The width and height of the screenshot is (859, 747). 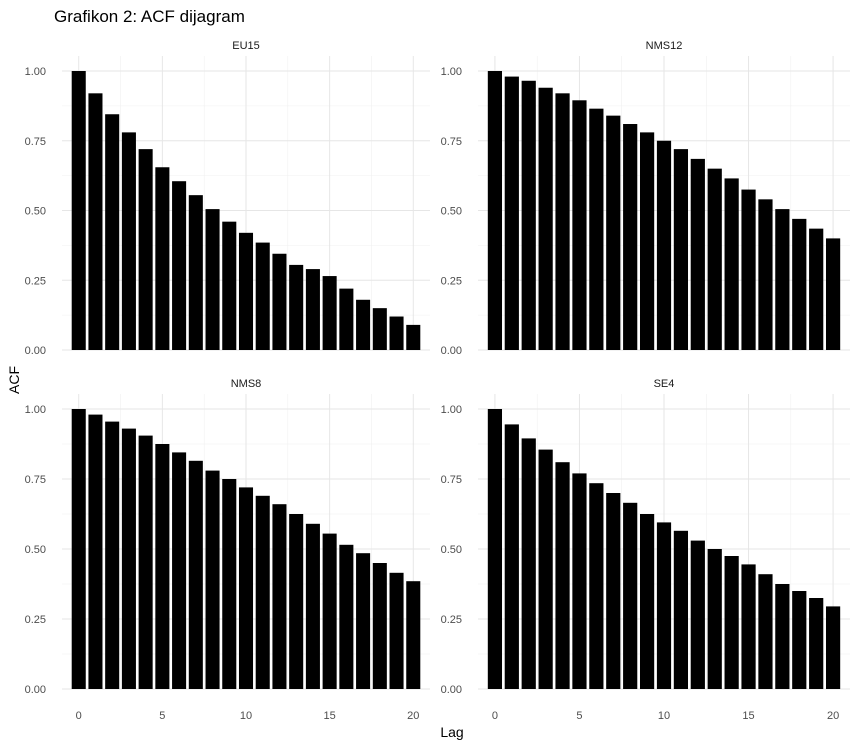 I want to click on y-axis-label: ACF, so click(x=14, y=380).